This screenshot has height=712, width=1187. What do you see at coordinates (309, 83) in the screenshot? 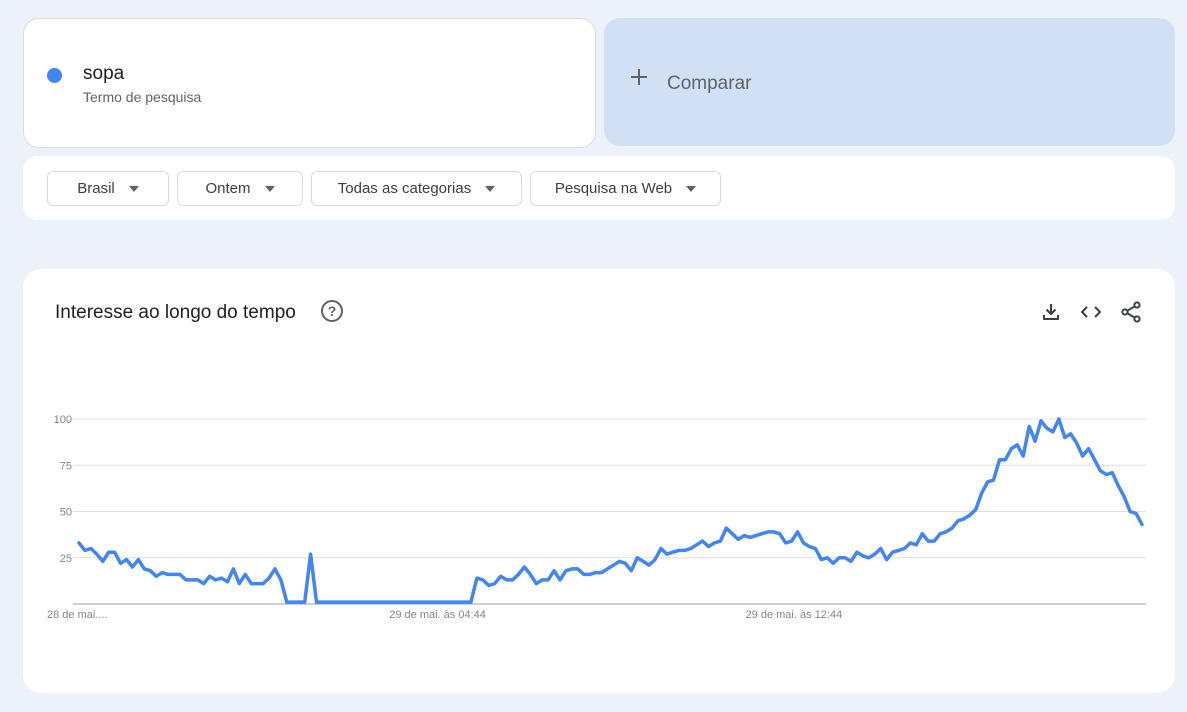
I see `search-term-card: sopa Termo de pesquisa` at bounding box center [309, 83].